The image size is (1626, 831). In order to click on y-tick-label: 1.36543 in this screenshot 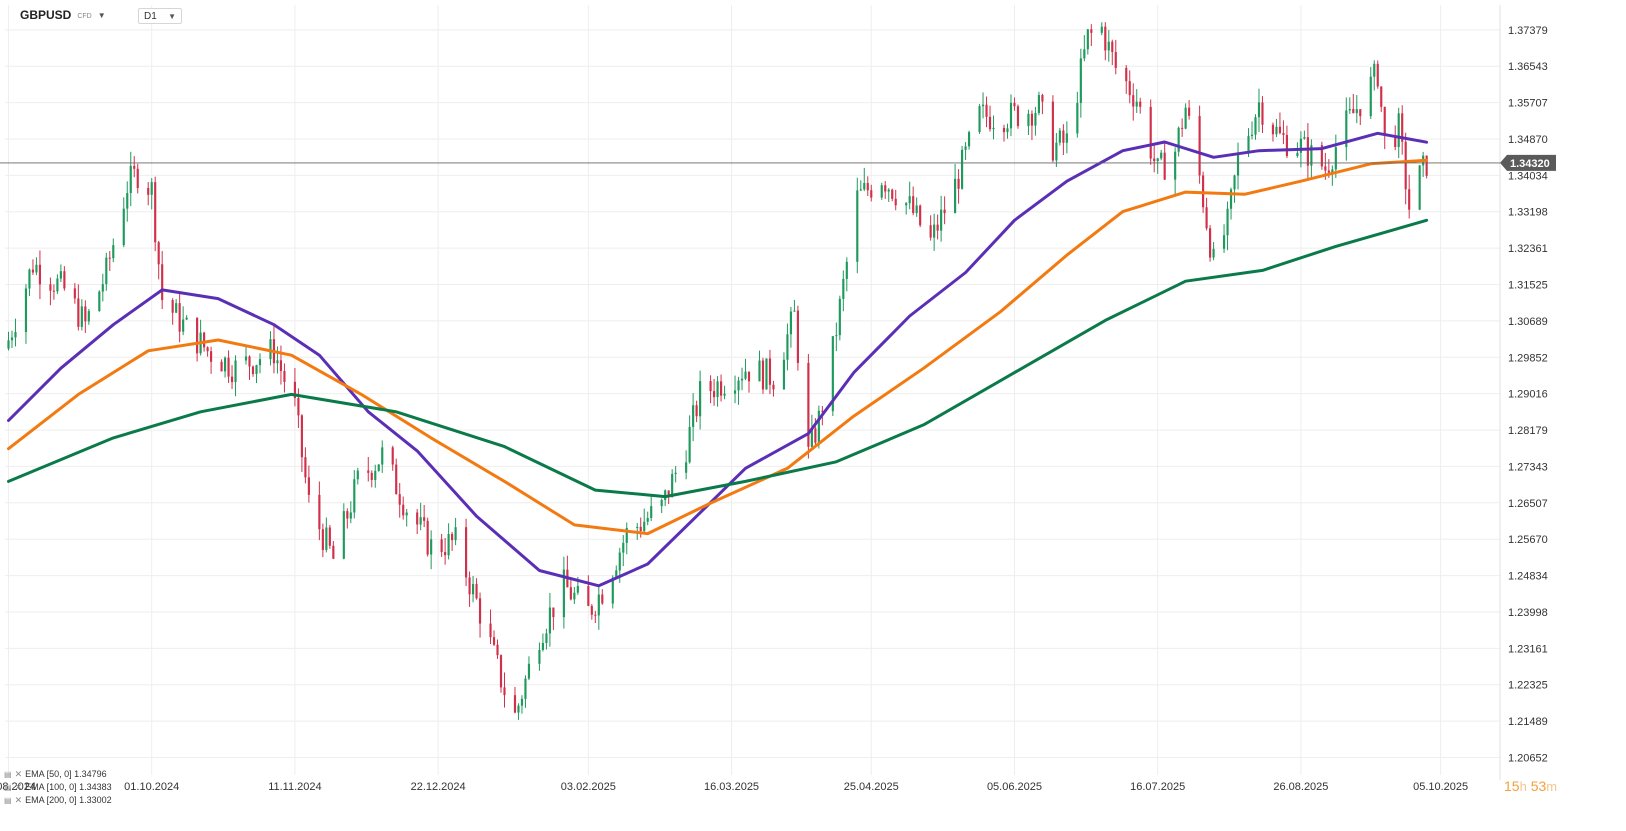, I will do `click(1528, 67)`.